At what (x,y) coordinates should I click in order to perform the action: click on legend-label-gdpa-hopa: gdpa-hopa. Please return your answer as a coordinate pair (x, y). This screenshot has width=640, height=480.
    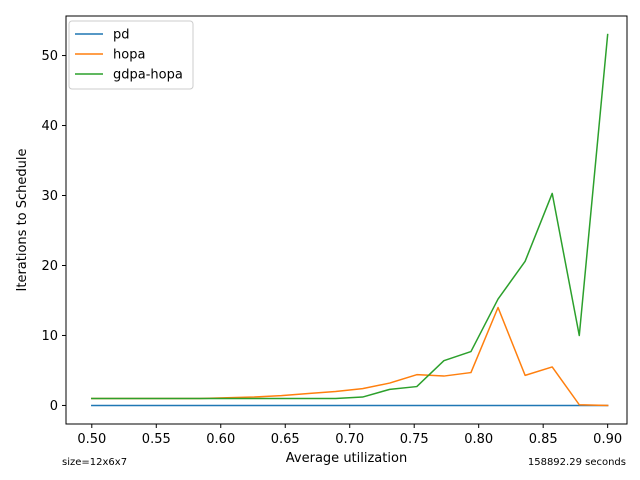
    Looking at the image, I should click on (148, 75).